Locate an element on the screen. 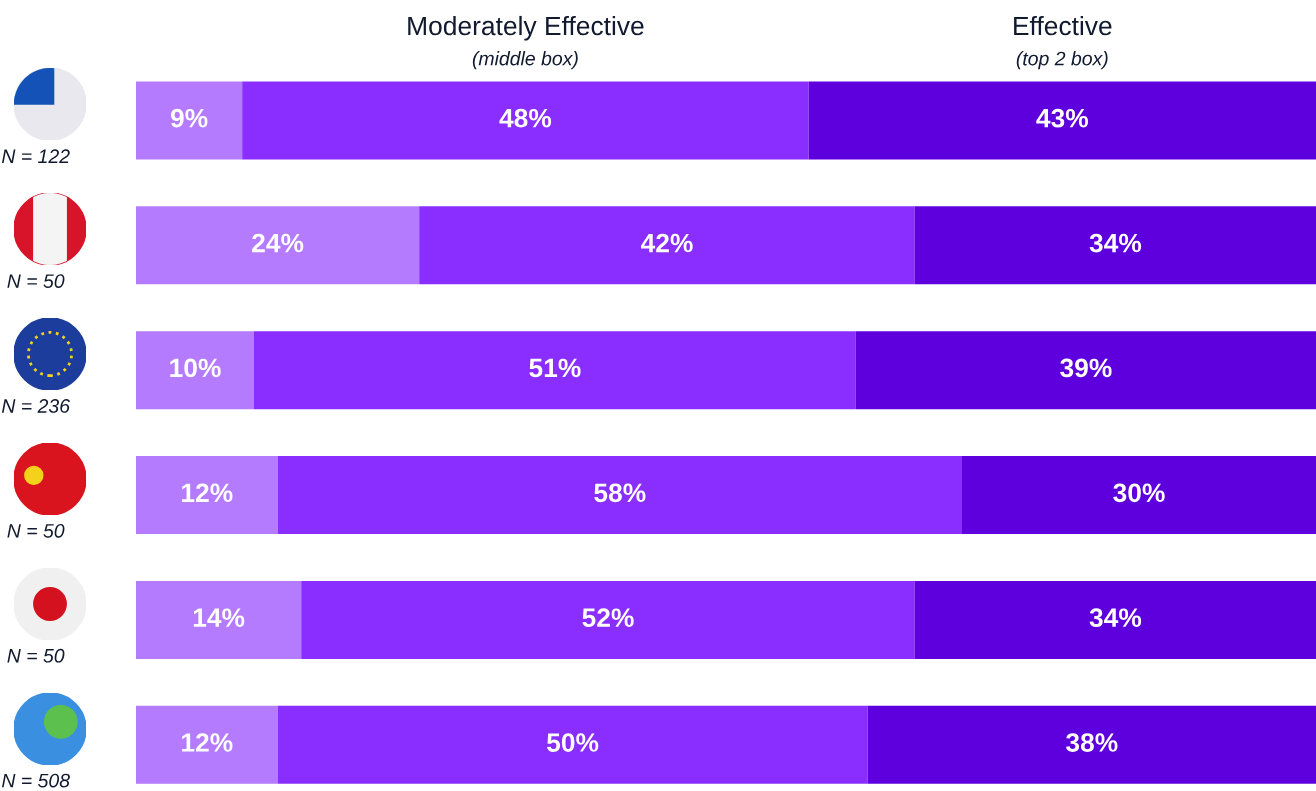 The height and width of the screenshot is (791, 1316). data-label: 48% is located at coordinates (525, 118).